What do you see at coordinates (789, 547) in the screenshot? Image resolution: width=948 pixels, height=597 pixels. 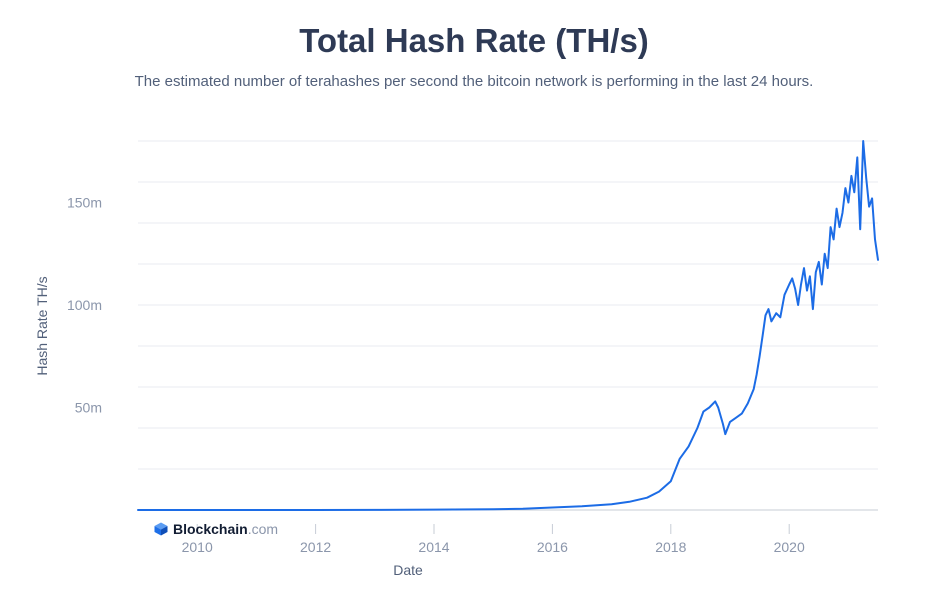 I see `x-tick-label: 2020` at bounding box center [789, 547].